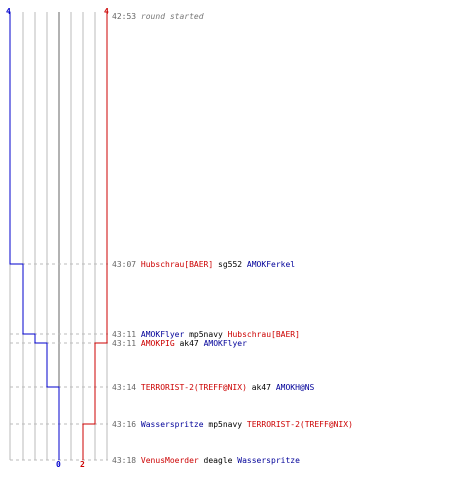  I want to click on event-kill: 43:11 AMOKPIG ak47 AMOKFlyer, so click(179, 343).